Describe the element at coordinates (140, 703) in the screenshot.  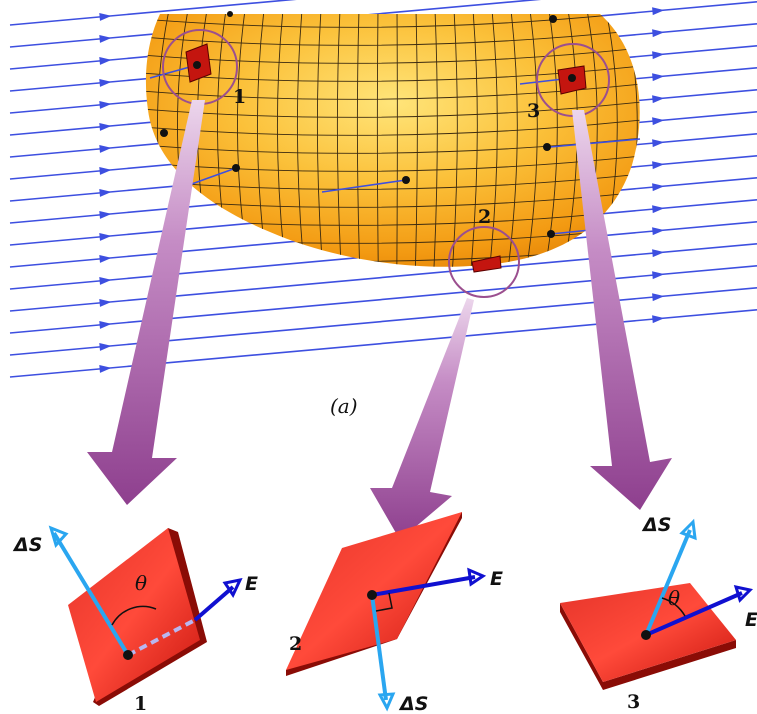
I see `enlarged-patch-number-1: 1` at that location.